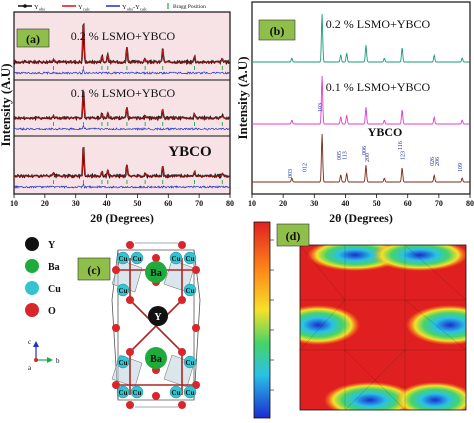 This screenshot has width=474, height=423. I want to click on panel-a-xticks: 10 20 30 40 50 60 70 80, so click(122, 201).